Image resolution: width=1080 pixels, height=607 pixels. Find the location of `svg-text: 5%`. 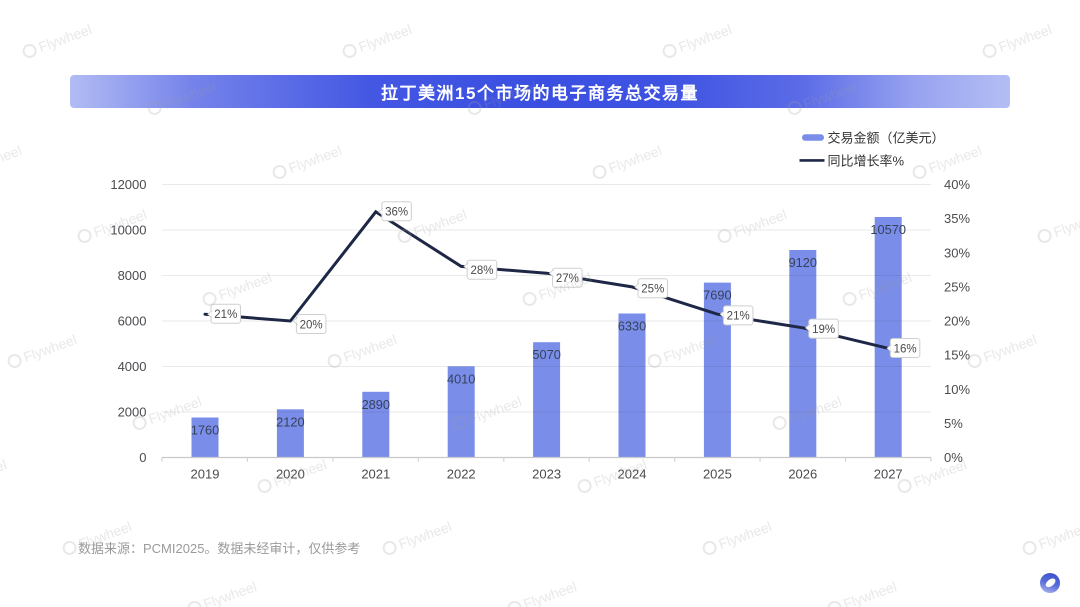

svg-text: 5% is located at coordinates (953, 423).